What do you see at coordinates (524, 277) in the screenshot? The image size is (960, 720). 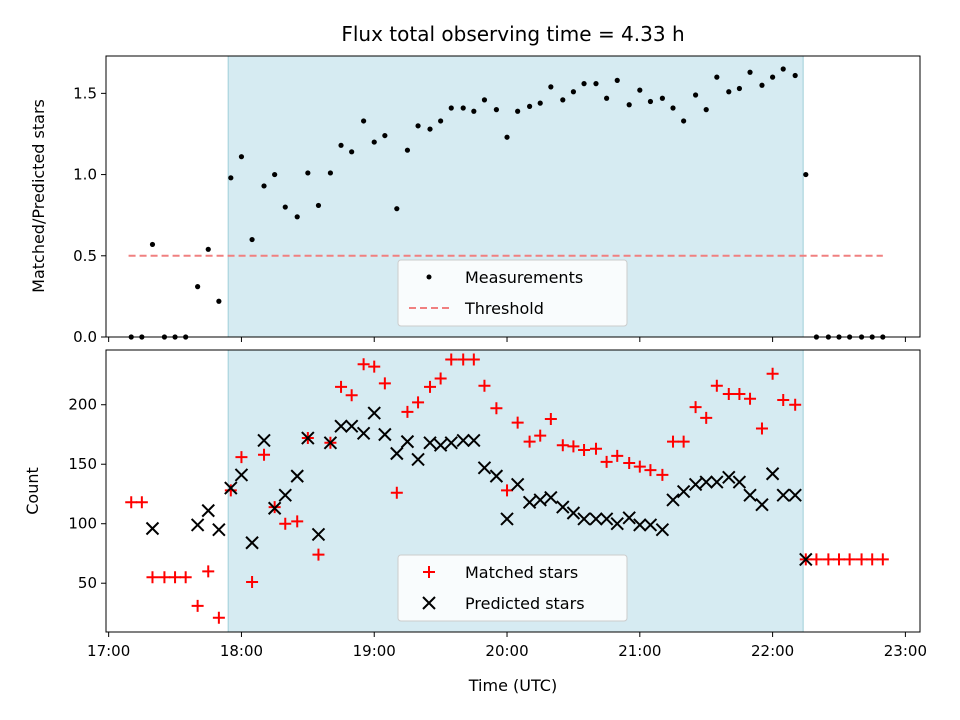 I see `legend-label-measurements: Measurements` at bounding box center [524, 277].